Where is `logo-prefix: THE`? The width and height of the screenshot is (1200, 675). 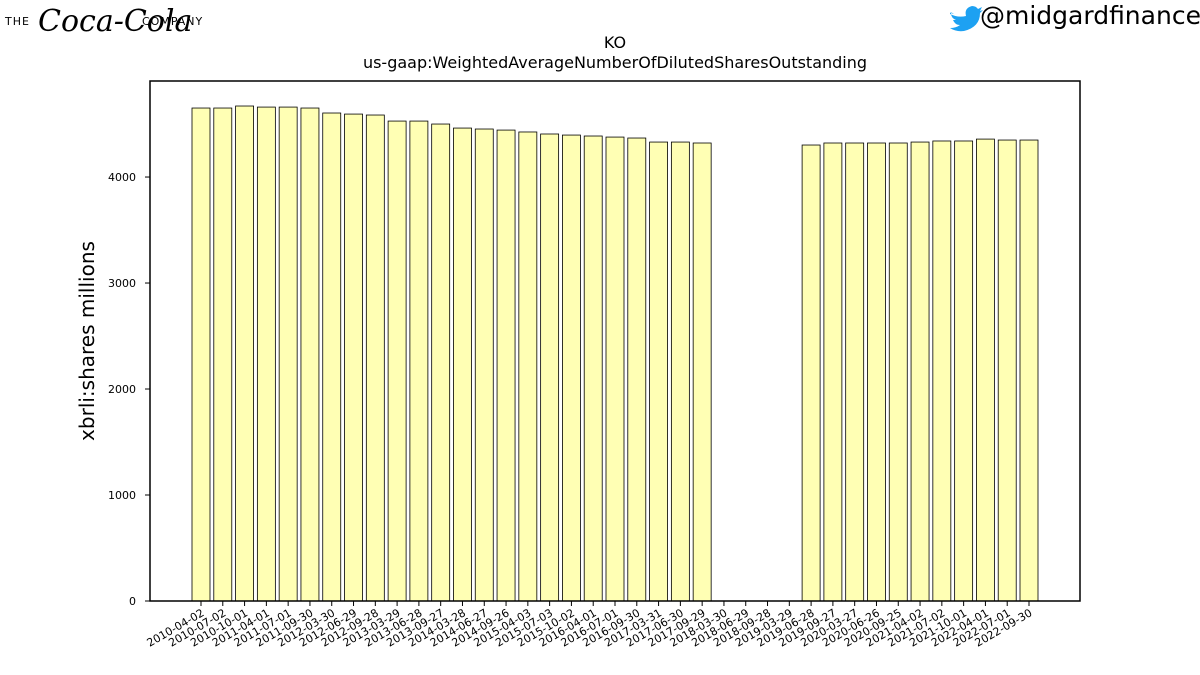 logo-prefix: THE is located at coordinates (17, 21).